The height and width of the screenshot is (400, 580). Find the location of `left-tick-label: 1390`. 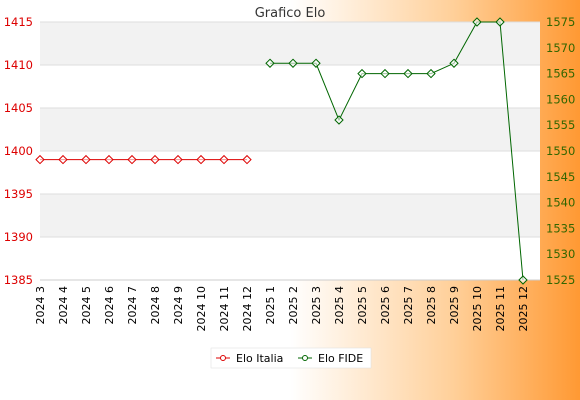

left-tick-label: 1390 is located at coordinates (18, 237).